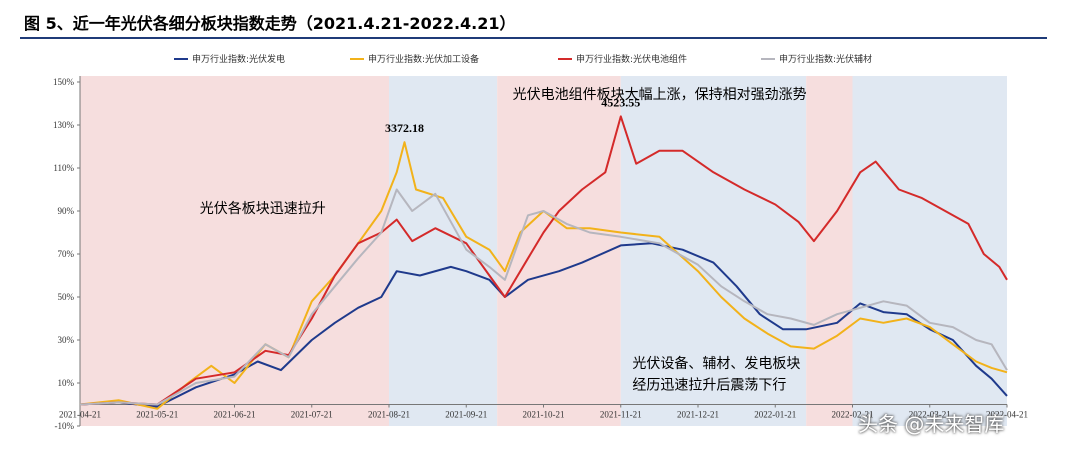  I want to click on y-tick-label: -10%, so click(65, 426).